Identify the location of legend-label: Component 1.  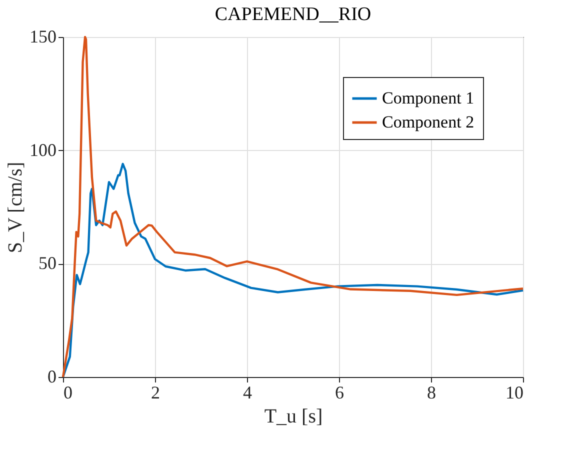
(428, 98).